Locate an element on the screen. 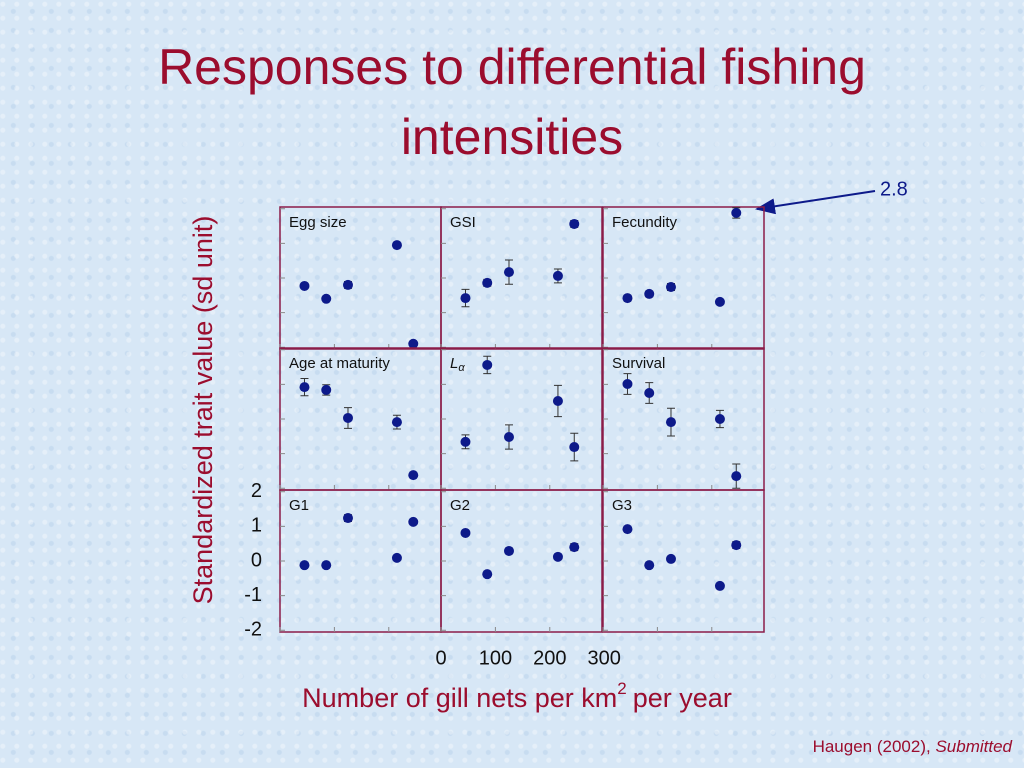  y-tick-label: -1 is located at coordinates (253, 595).